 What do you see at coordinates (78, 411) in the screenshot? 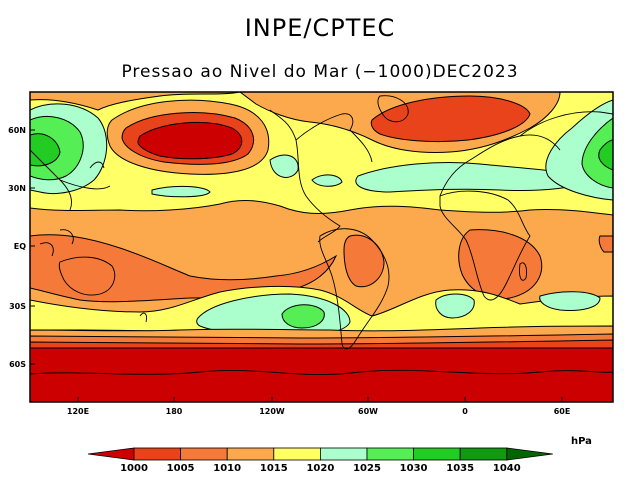
I see `lon-label-120e: 120E` at bounding box center [78, 411].